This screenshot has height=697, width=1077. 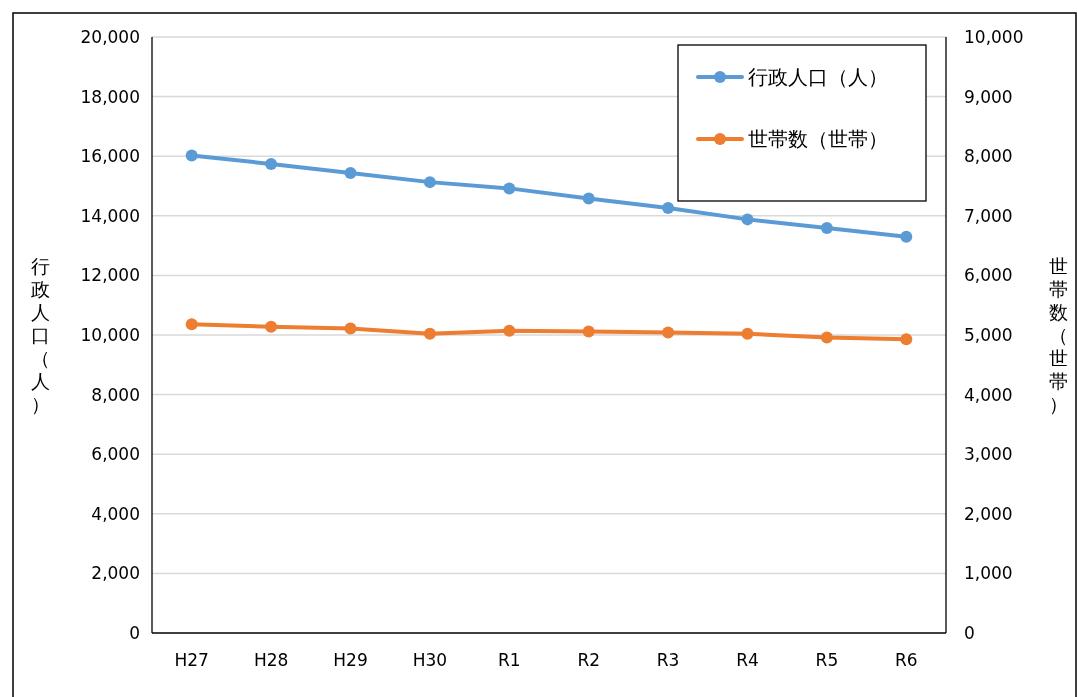 I want to click on y2-tick-label: 2,000, so click(x=988, y=513).